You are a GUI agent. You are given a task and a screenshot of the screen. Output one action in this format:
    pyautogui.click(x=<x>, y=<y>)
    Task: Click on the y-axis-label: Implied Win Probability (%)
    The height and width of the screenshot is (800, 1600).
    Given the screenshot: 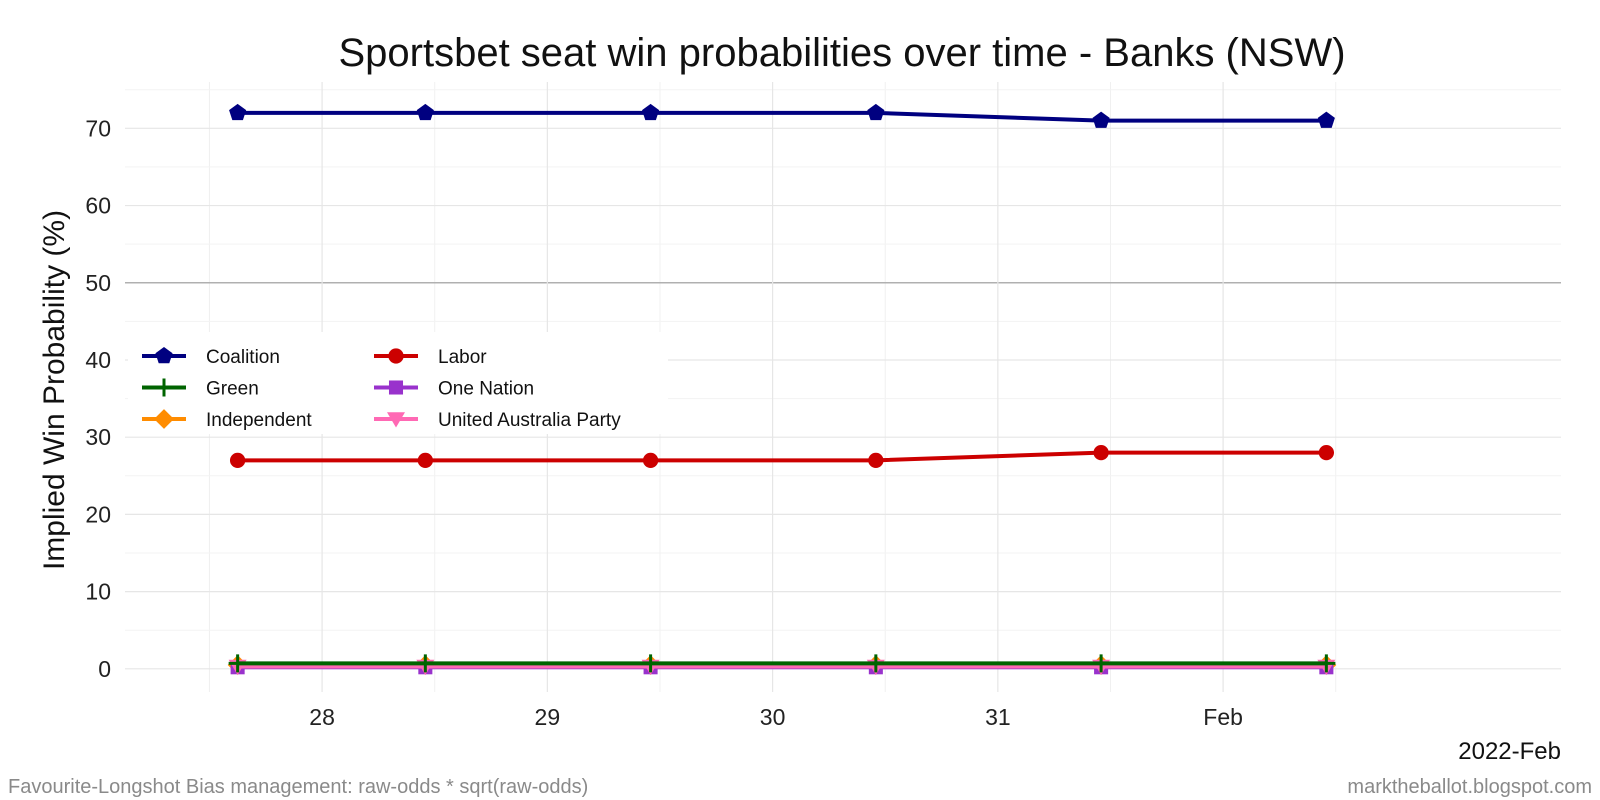 What is the action you would take?
    pyautogui.click(x=54, y=390)
    